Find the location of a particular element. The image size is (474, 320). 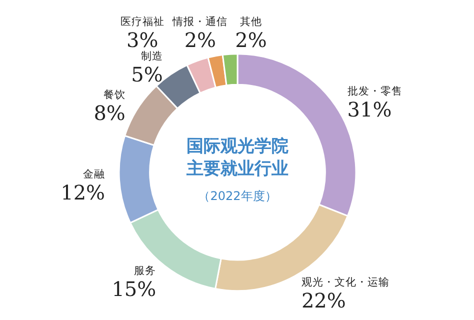

slice-label: 情报・通信 is located at coordinates (200, 21).